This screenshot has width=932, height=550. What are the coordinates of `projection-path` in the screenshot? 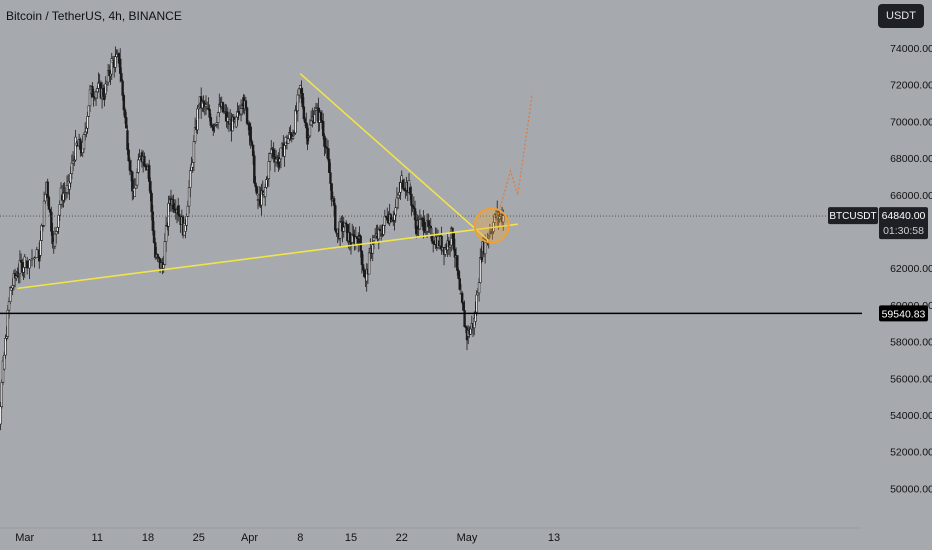 It's located at (514, 158).